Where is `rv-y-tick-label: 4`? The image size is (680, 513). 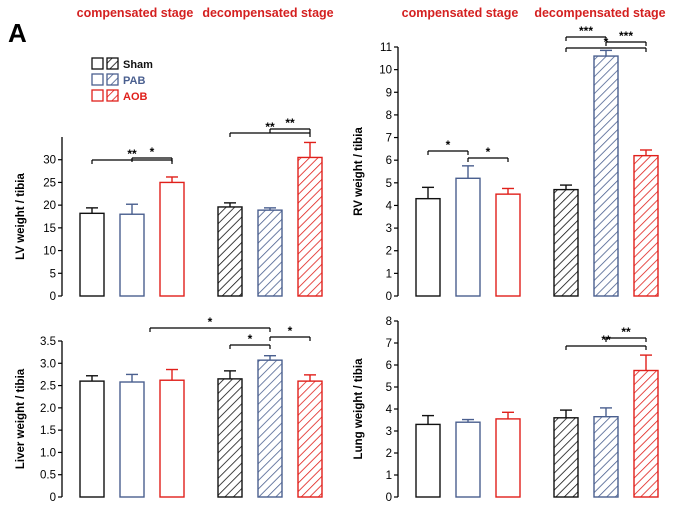
rv-y-tick-label: 4 is located at coordinates (389, 206).